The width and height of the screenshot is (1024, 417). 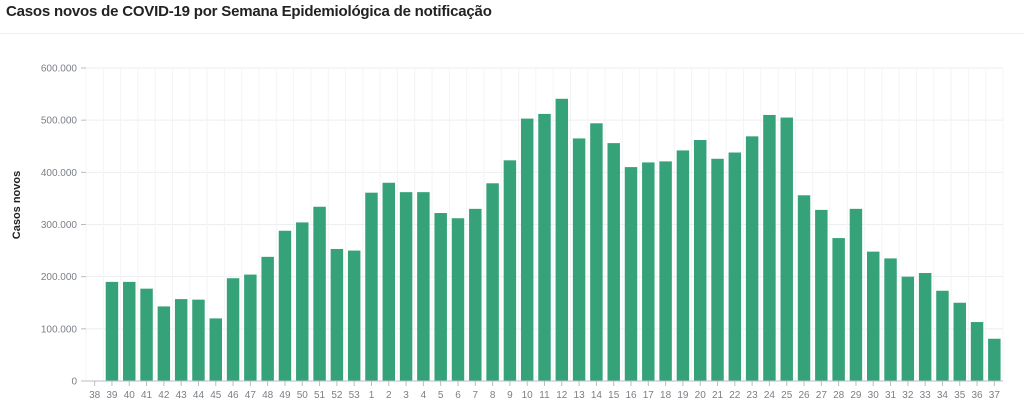 I want to click on x-tick-label: 16, so click(x=631, y=395).